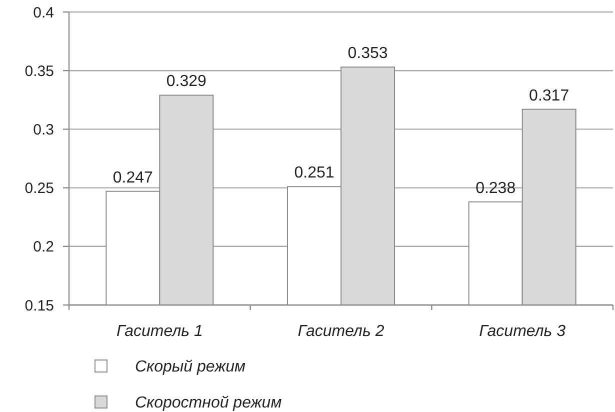 This screenshot has width=615, height=412. I want to click on data-label: 0.317, so click(549, 95).